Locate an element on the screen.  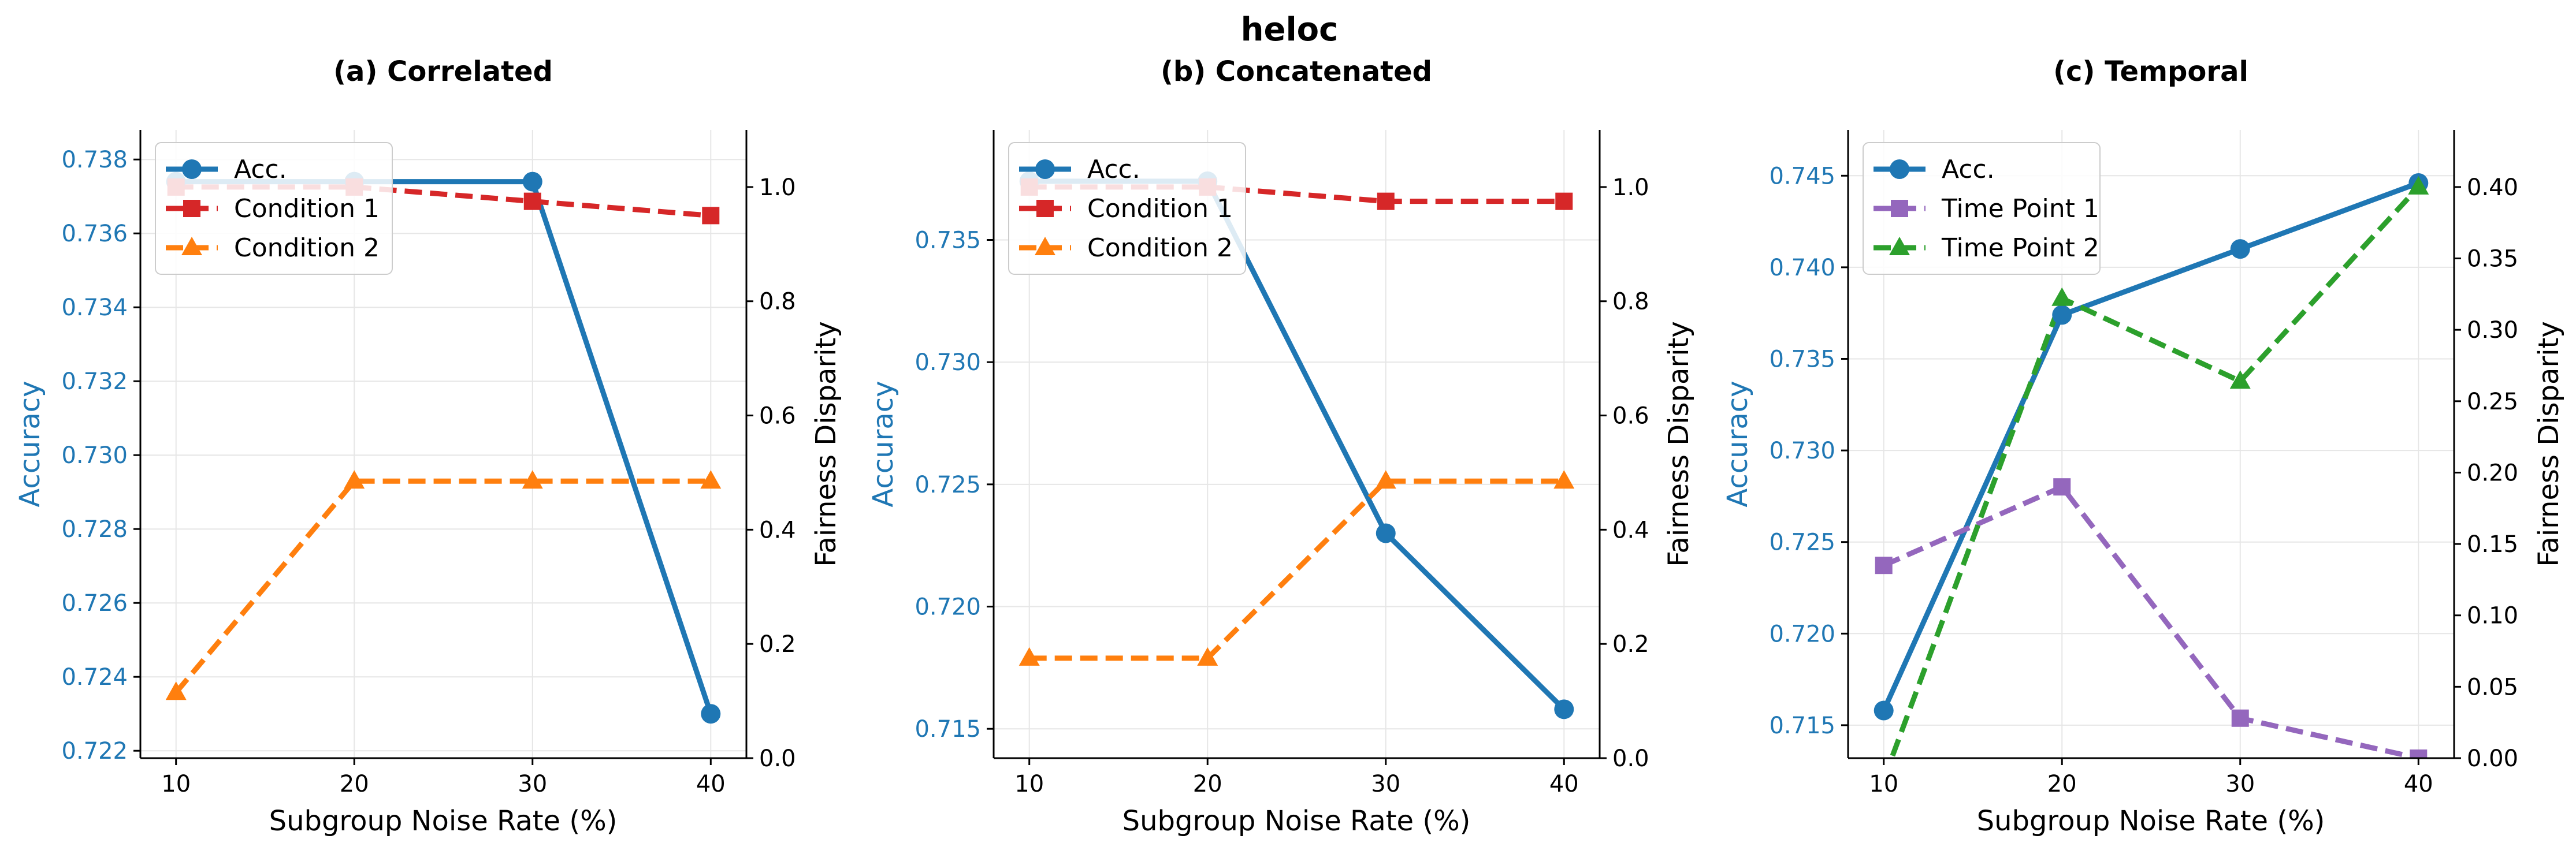
y2-tick-label: 0.25 is located at coordinates (2492, 402).